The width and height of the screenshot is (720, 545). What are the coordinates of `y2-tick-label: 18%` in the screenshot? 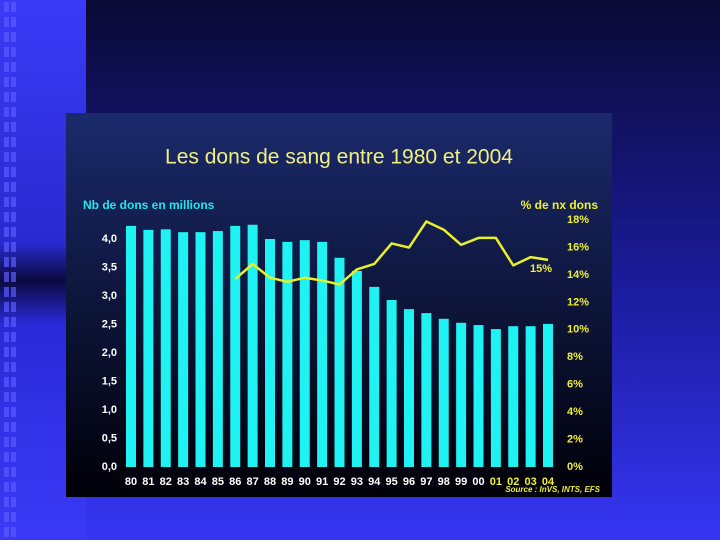 It's located at (578, 220).